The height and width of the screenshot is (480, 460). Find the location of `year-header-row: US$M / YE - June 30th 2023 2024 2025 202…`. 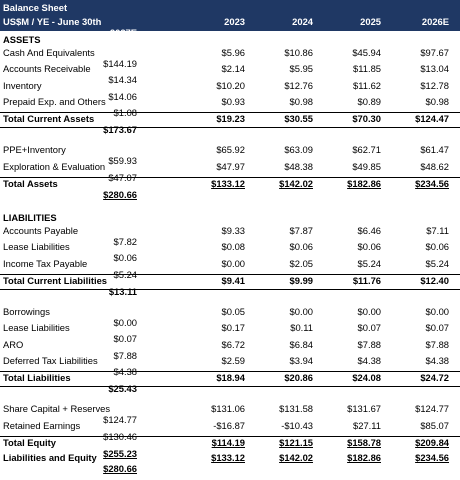

year-header-row: US$M / YE - June 30th 2023 2024 2025 202… is located at coordinates (230, 26).